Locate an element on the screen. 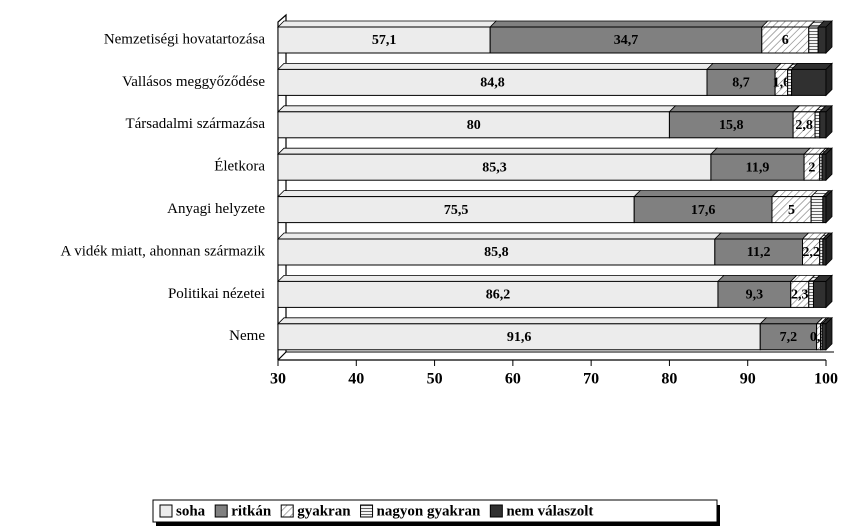 The height and width of the screenshot is (526, 842). x-tick-label: 50 is located at coordinates (435, 379).